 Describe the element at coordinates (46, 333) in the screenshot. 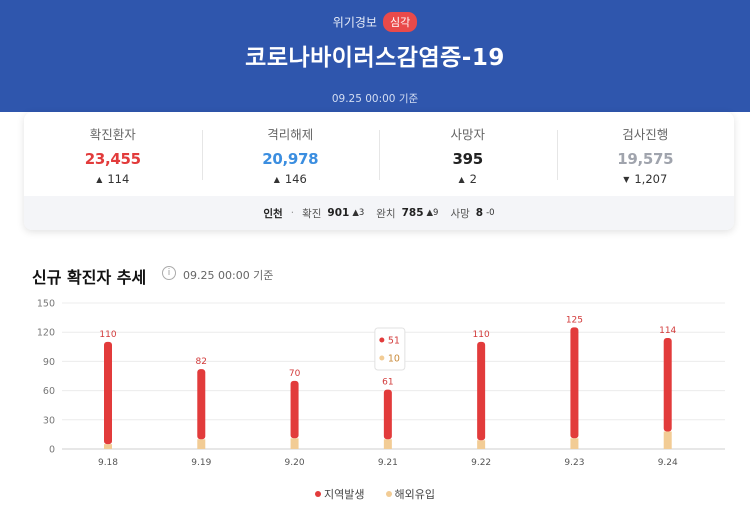

I see `y-tick-label: 120` at that location.